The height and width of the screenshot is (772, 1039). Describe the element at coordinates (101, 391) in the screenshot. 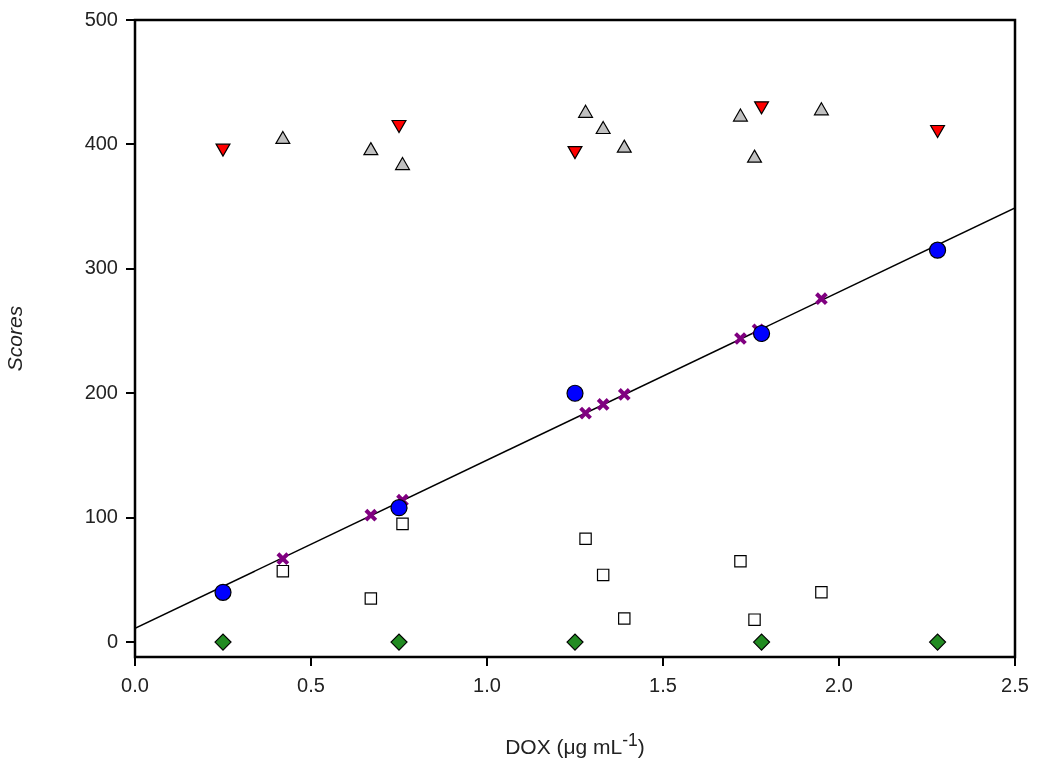

I see `y-tick-label: 200` at that location.